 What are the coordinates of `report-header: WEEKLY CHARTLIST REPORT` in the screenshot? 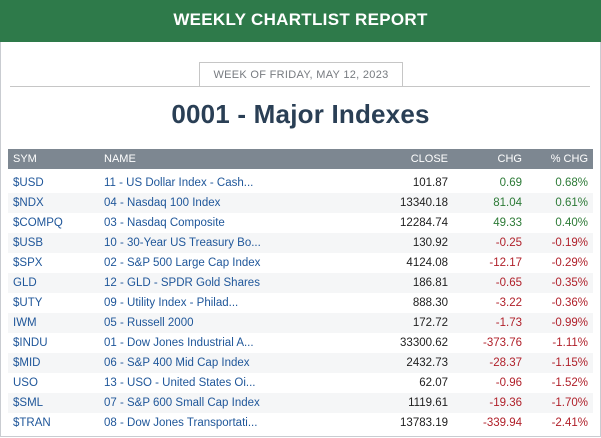 It's located at (300, 21).